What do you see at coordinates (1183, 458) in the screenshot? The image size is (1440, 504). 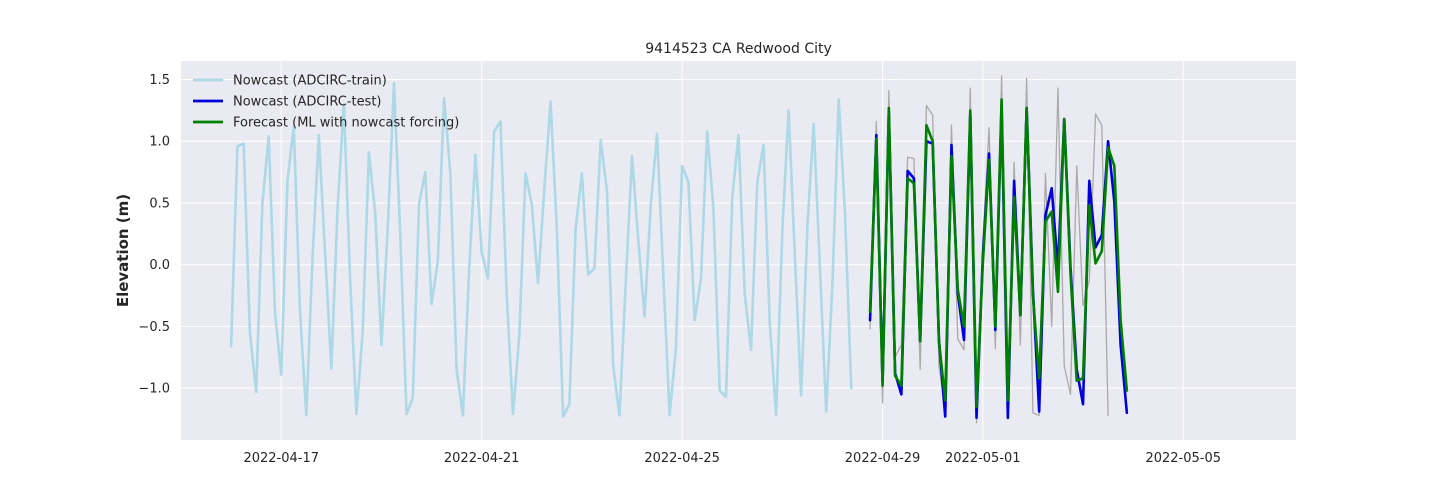 I see `x-tick-label: 2022-05-05` at bounding box center [1183, 458].